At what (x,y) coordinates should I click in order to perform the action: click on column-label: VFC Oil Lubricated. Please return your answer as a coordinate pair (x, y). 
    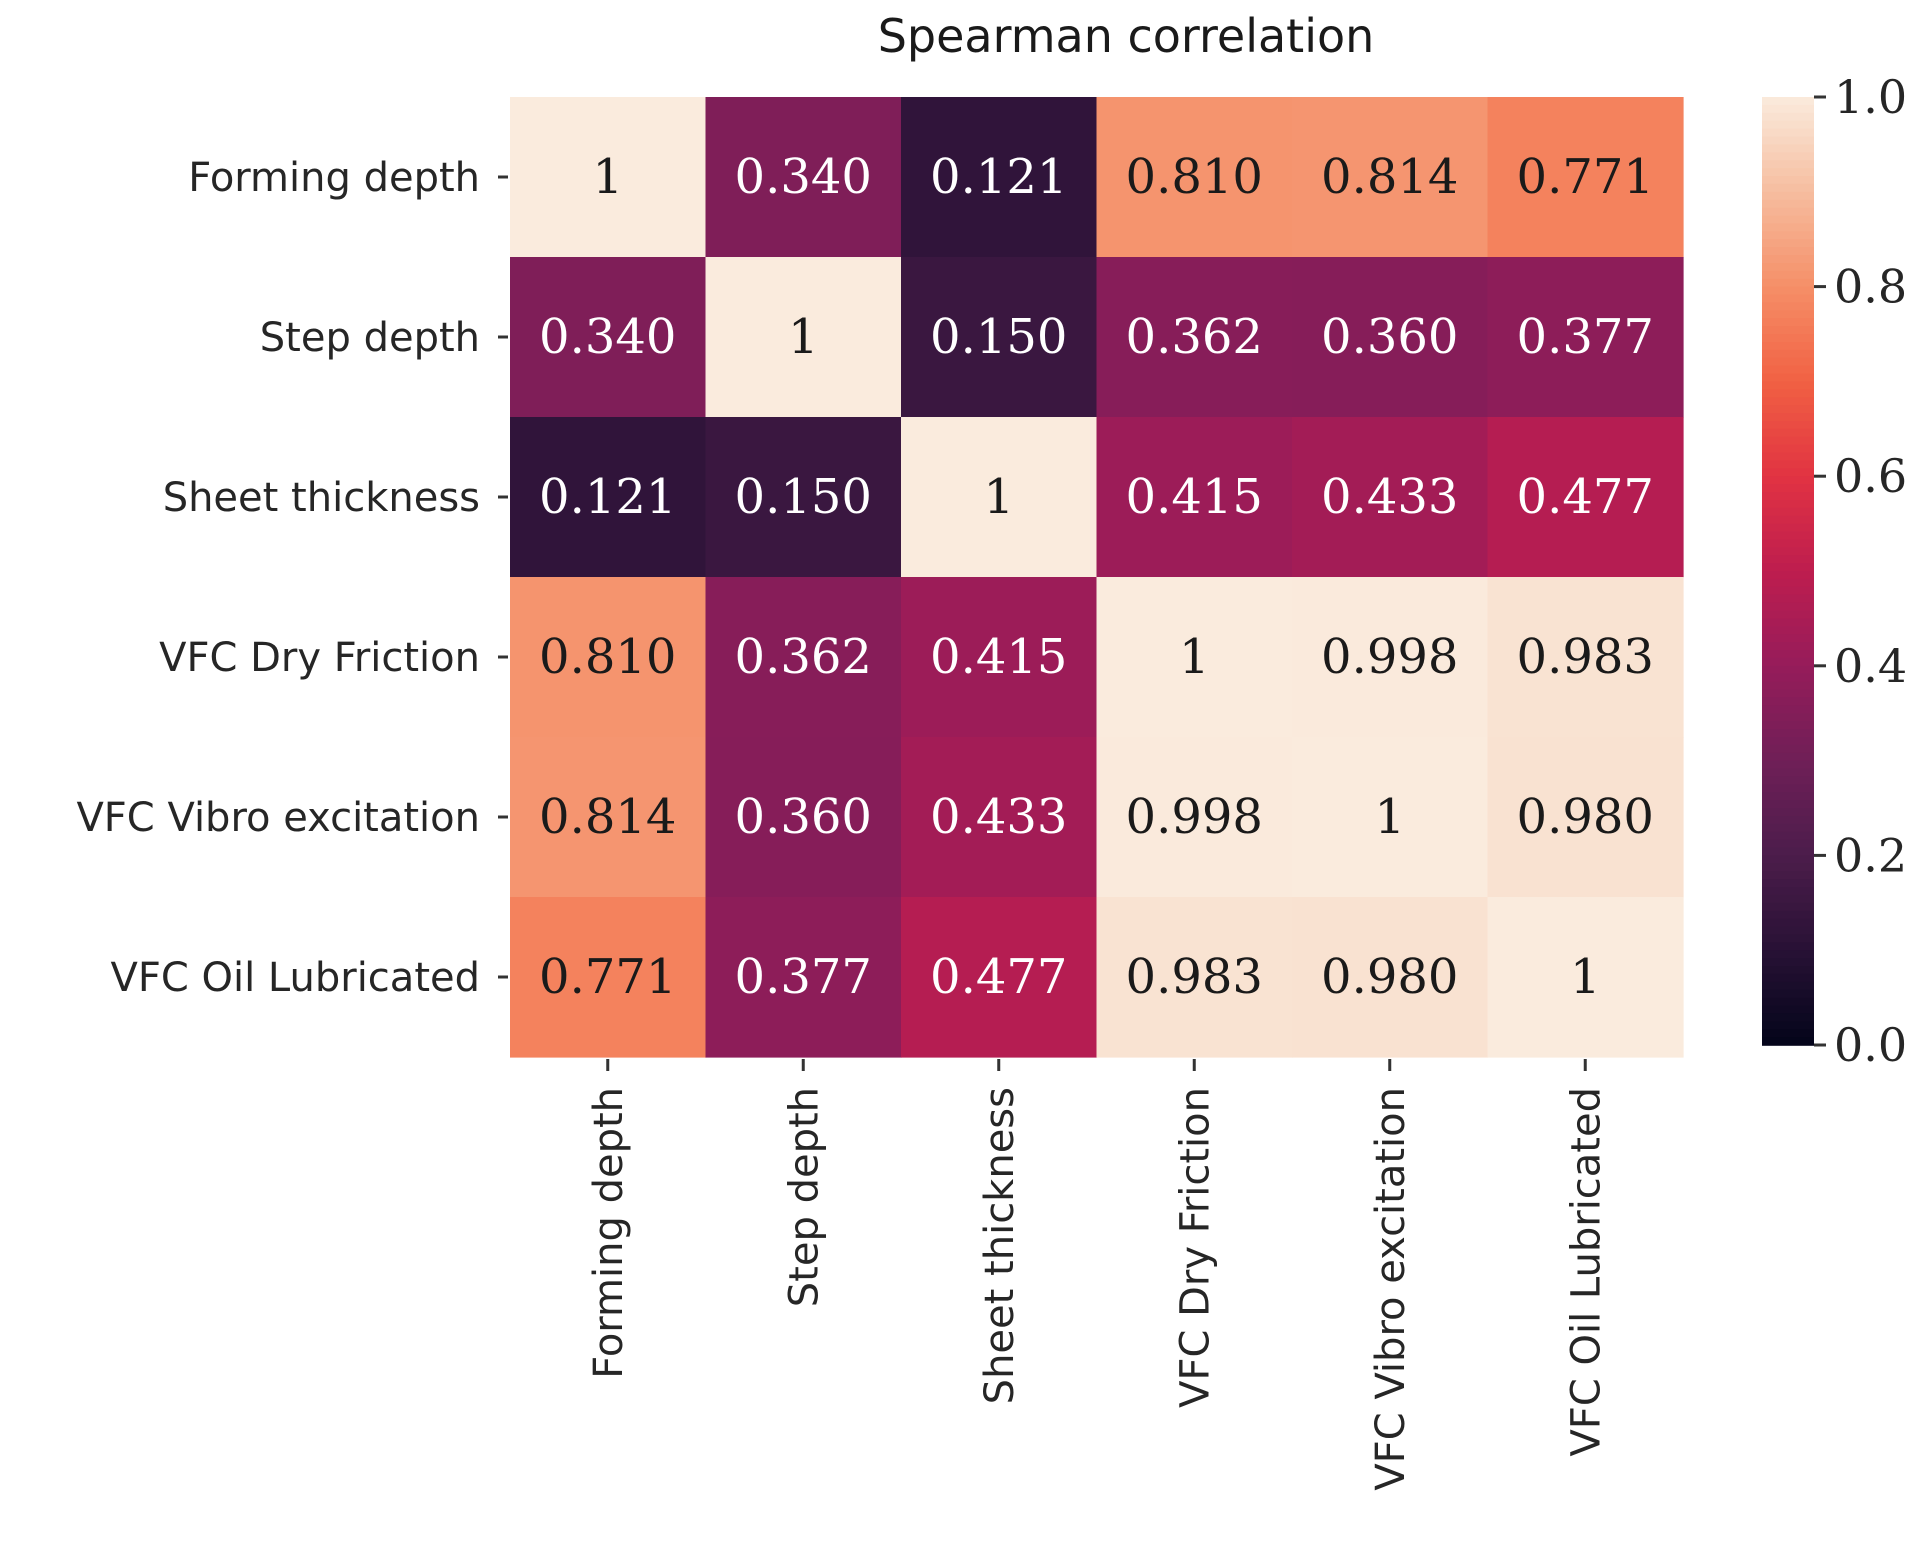
    Looking at the image, I should click on (1586, 1272).